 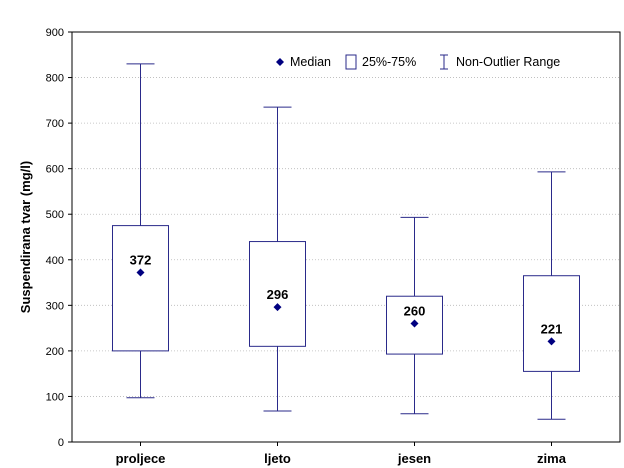 I want to click on median-value-label: 260, so click(x=415, y=311).